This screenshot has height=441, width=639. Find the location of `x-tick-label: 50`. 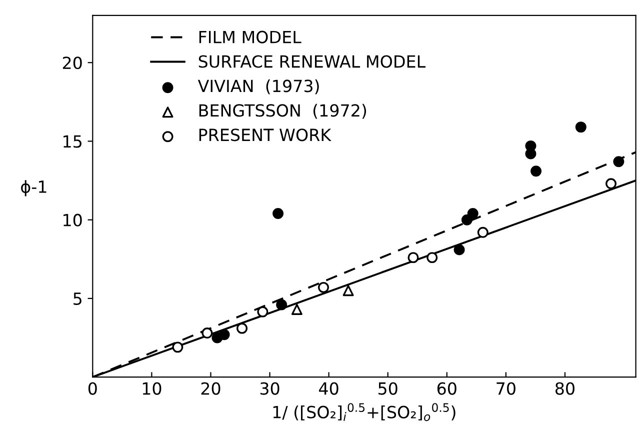

x-tick-label: 50 is located at coordinates (388, 388).